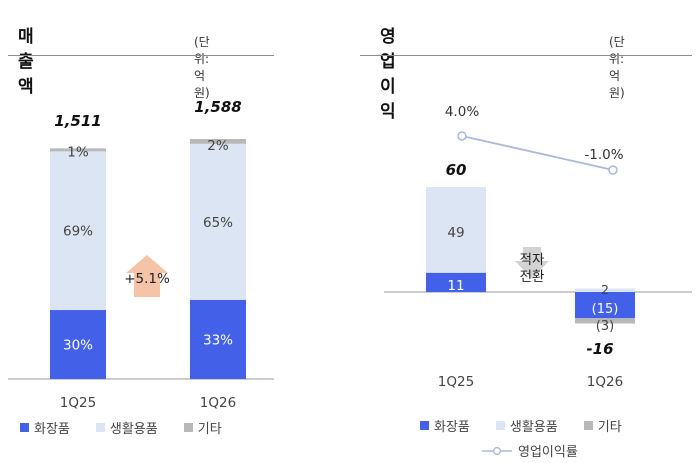 Image resolution: width=700 pixels, height=463 pixels. Describe the element at coordinates (388, 74) in the screenshot. I see `operating-profit-title: 영업이익` at that location.